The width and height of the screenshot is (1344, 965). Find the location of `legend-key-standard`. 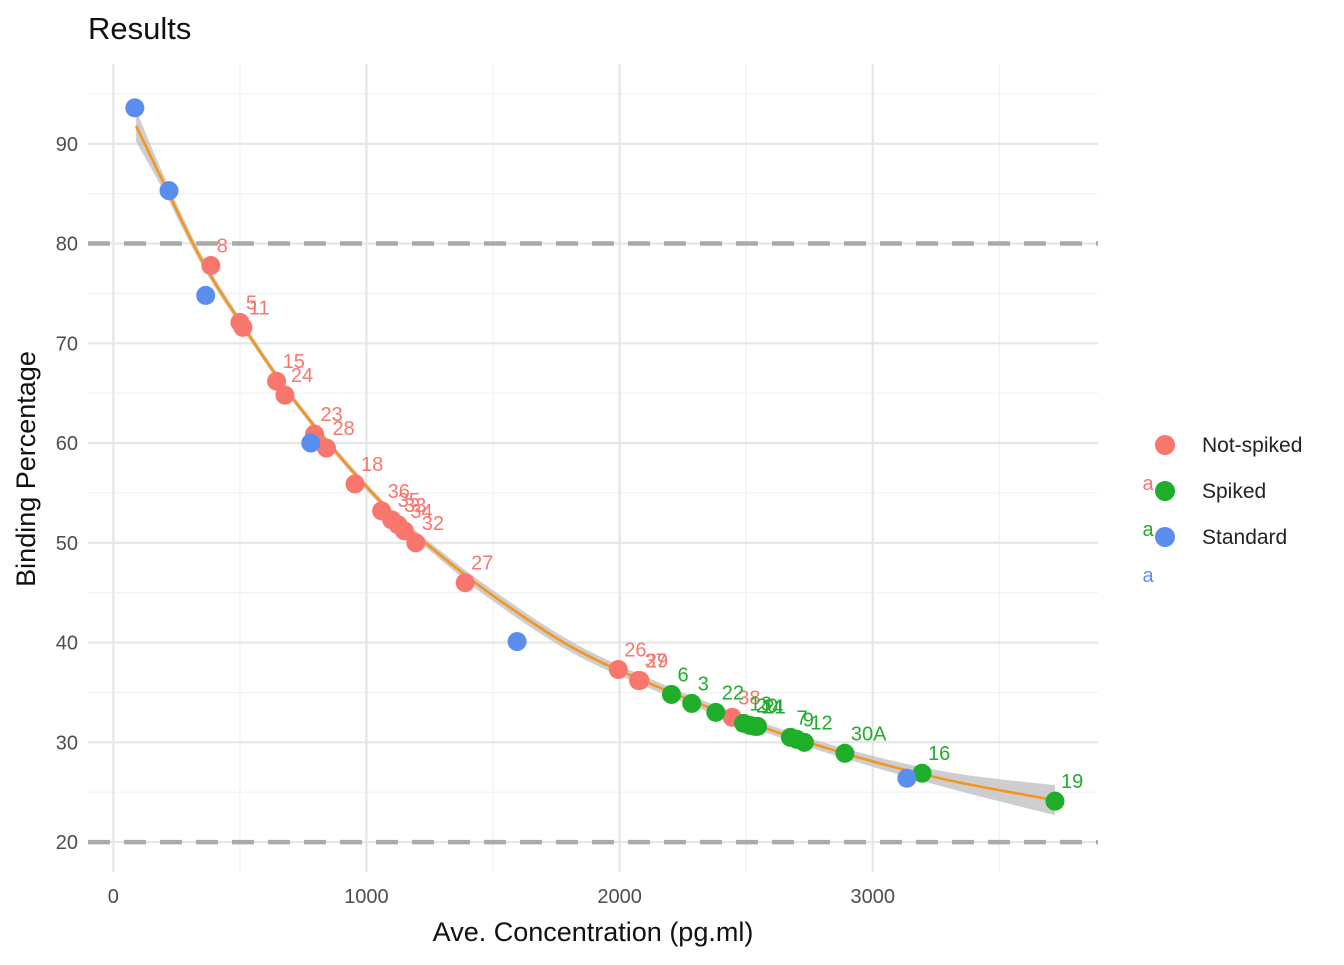

legend-key-standard is located at coordinates (1165, 537).